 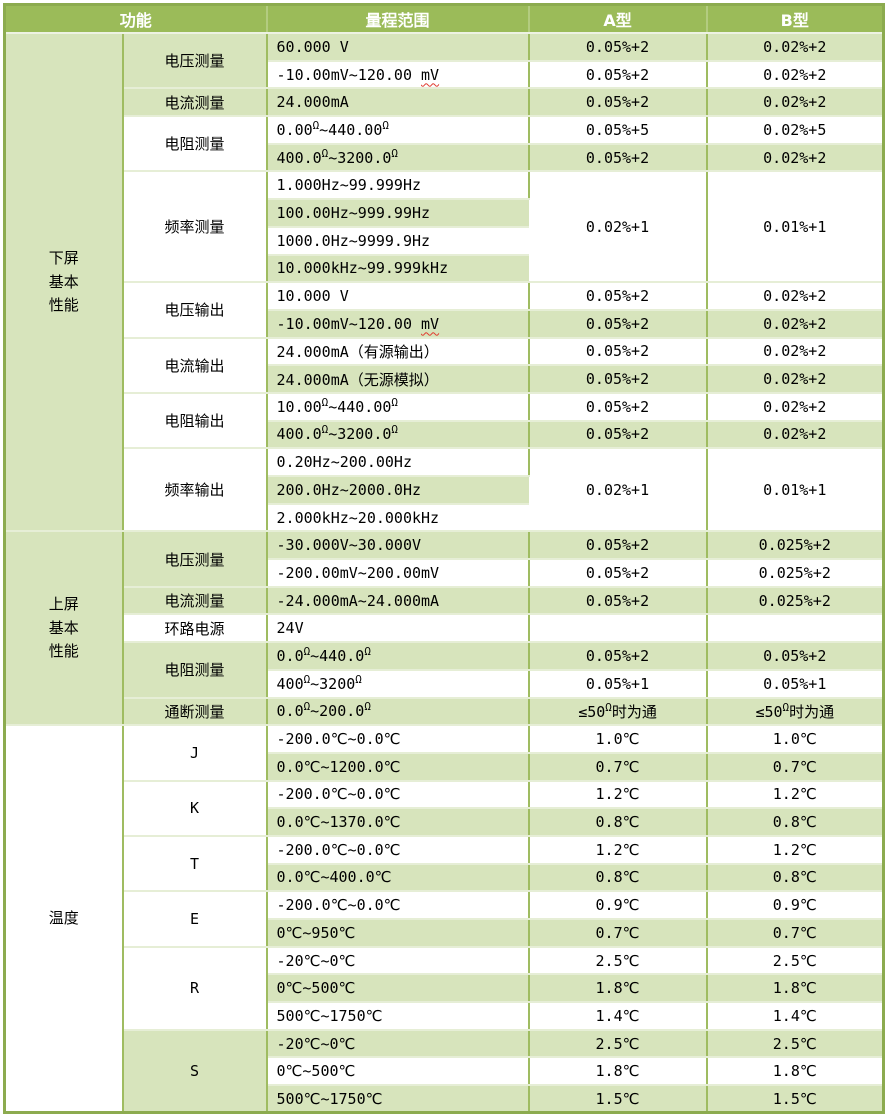 I want to click on function-cell: 频率输出, so click(x=195, y=490).